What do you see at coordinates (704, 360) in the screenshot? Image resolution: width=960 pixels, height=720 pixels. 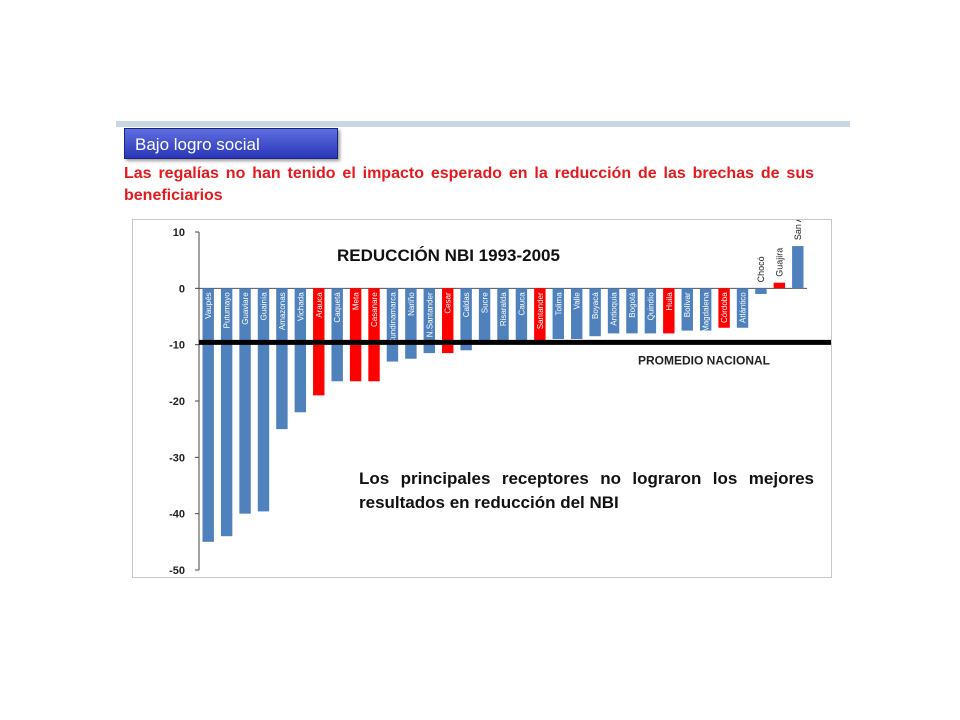 I see `reference-line-label: PROMEDIO NACIONAL` at bounding box center [704, 360].